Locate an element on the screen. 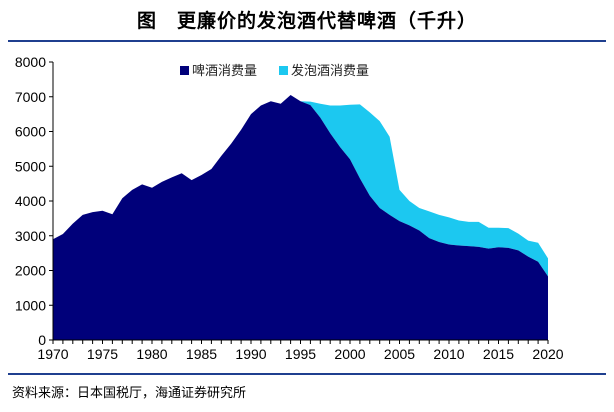 This screenshot has width=614, height=412. x-tick-label: 2010 is located at coordinates (448, 354).